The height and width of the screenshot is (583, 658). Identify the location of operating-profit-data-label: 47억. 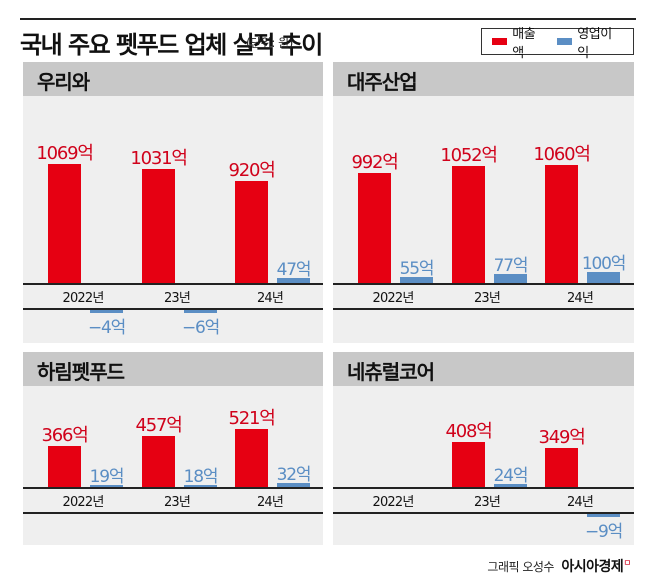
(294, 269).